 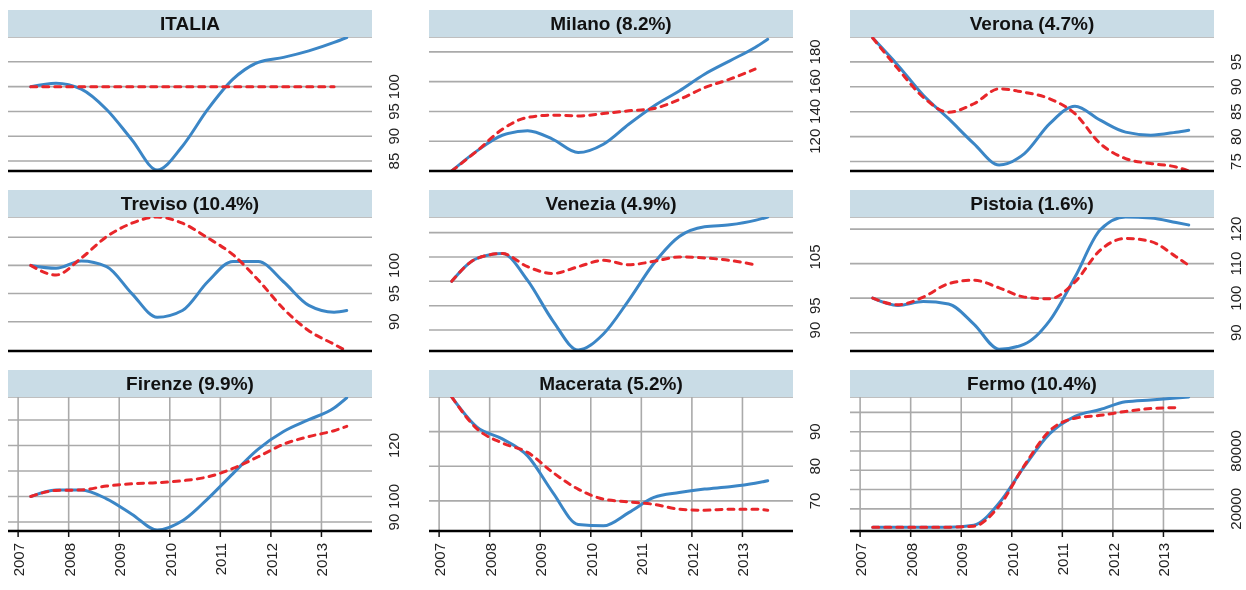 I want to click on chart-title: Fermo (10.4%), so click(x=1032, y=383).